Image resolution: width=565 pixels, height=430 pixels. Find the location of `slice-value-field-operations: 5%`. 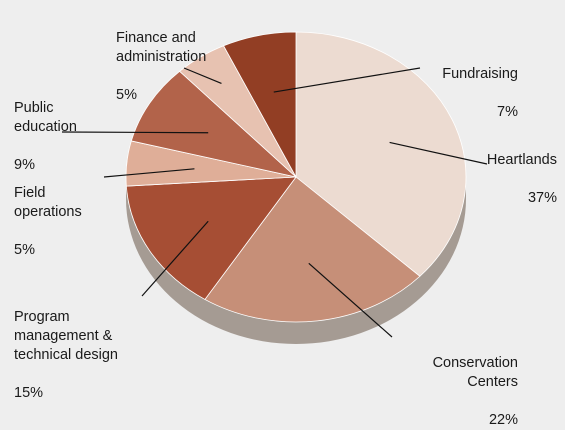

slice-value-field-operations: 5% is located at coordinates (24, 250).